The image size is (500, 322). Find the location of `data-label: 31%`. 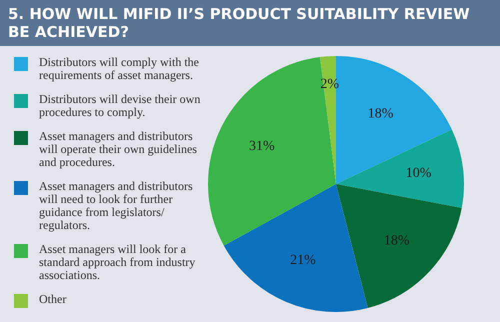

data-label: 31% is located at coordinates (262, 146).